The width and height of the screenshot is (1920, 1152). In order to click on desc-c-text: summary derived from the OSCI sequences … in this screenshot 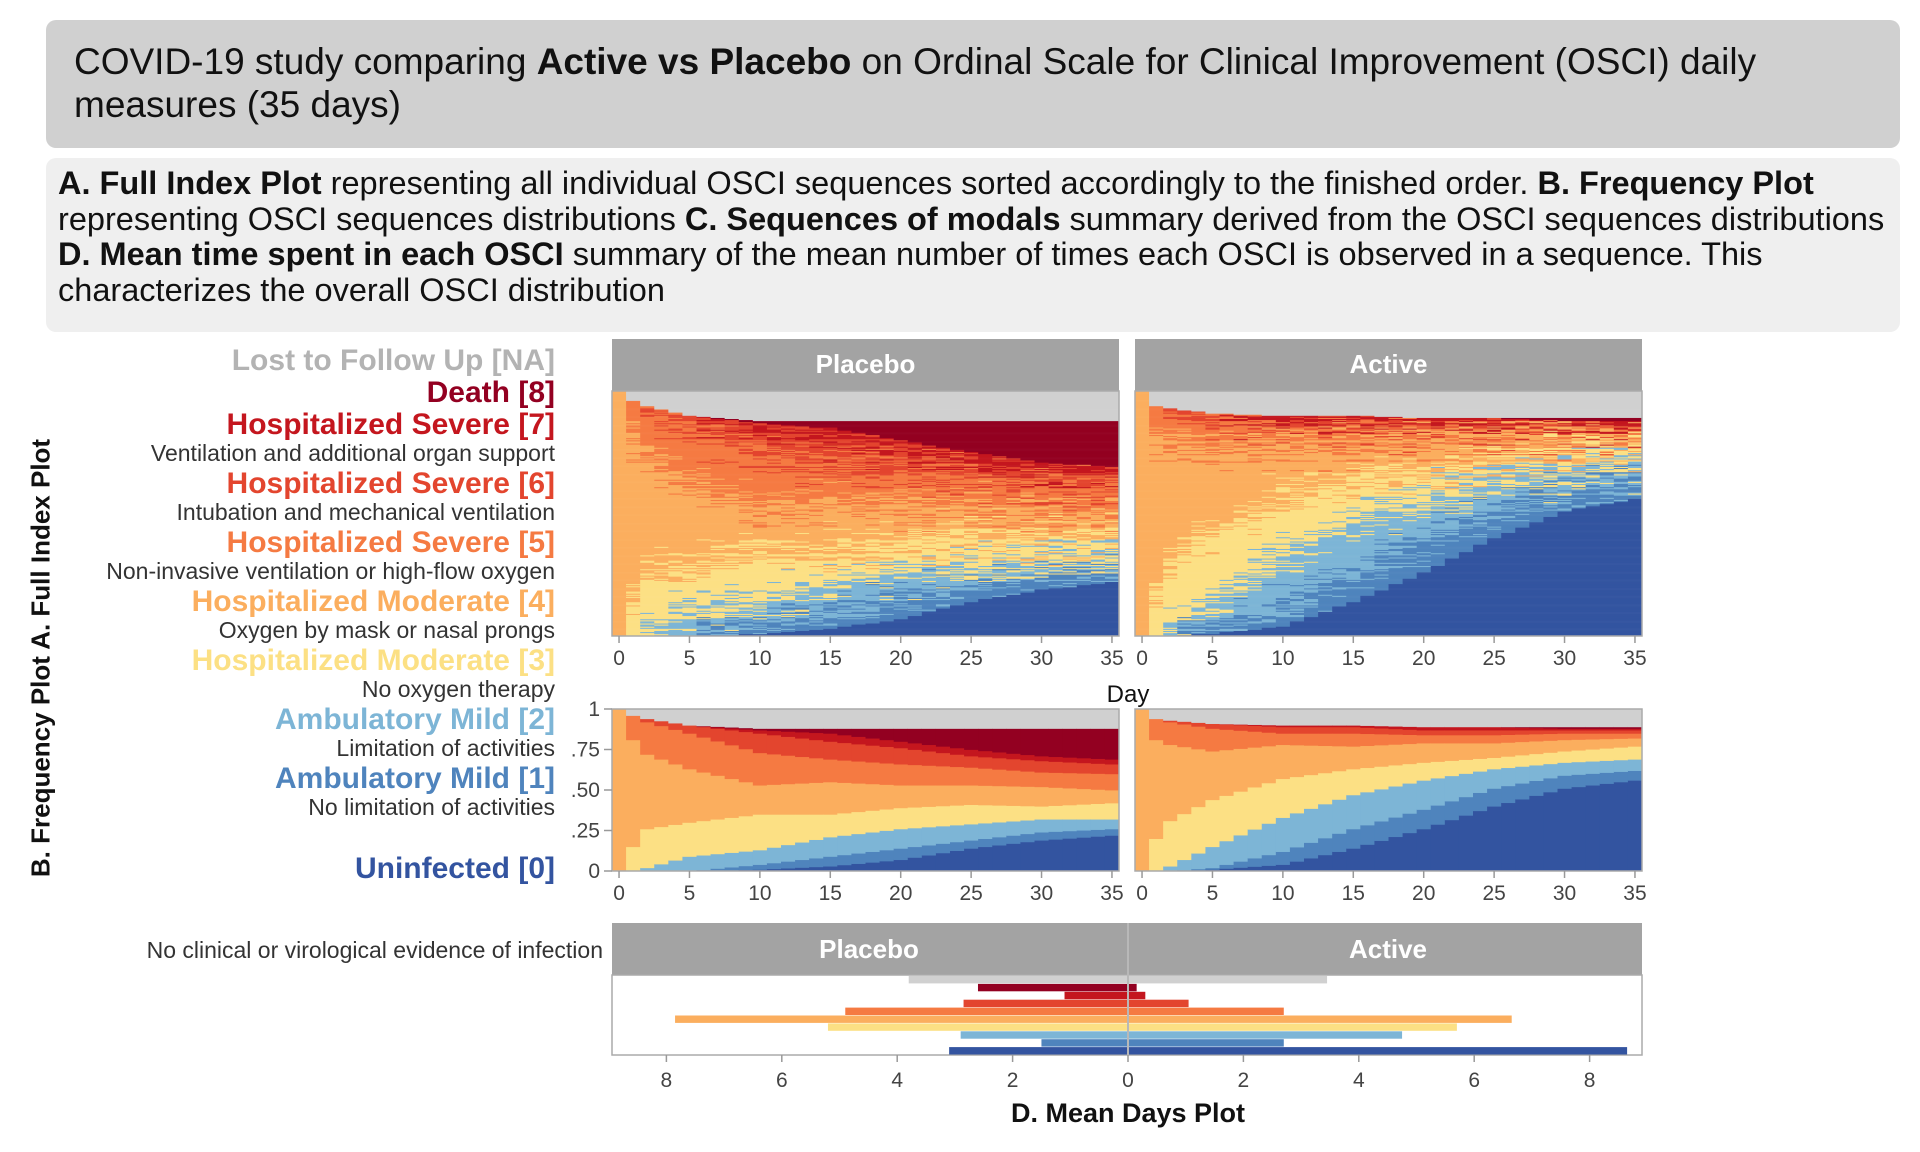, I will do `click(1472, 218)`.